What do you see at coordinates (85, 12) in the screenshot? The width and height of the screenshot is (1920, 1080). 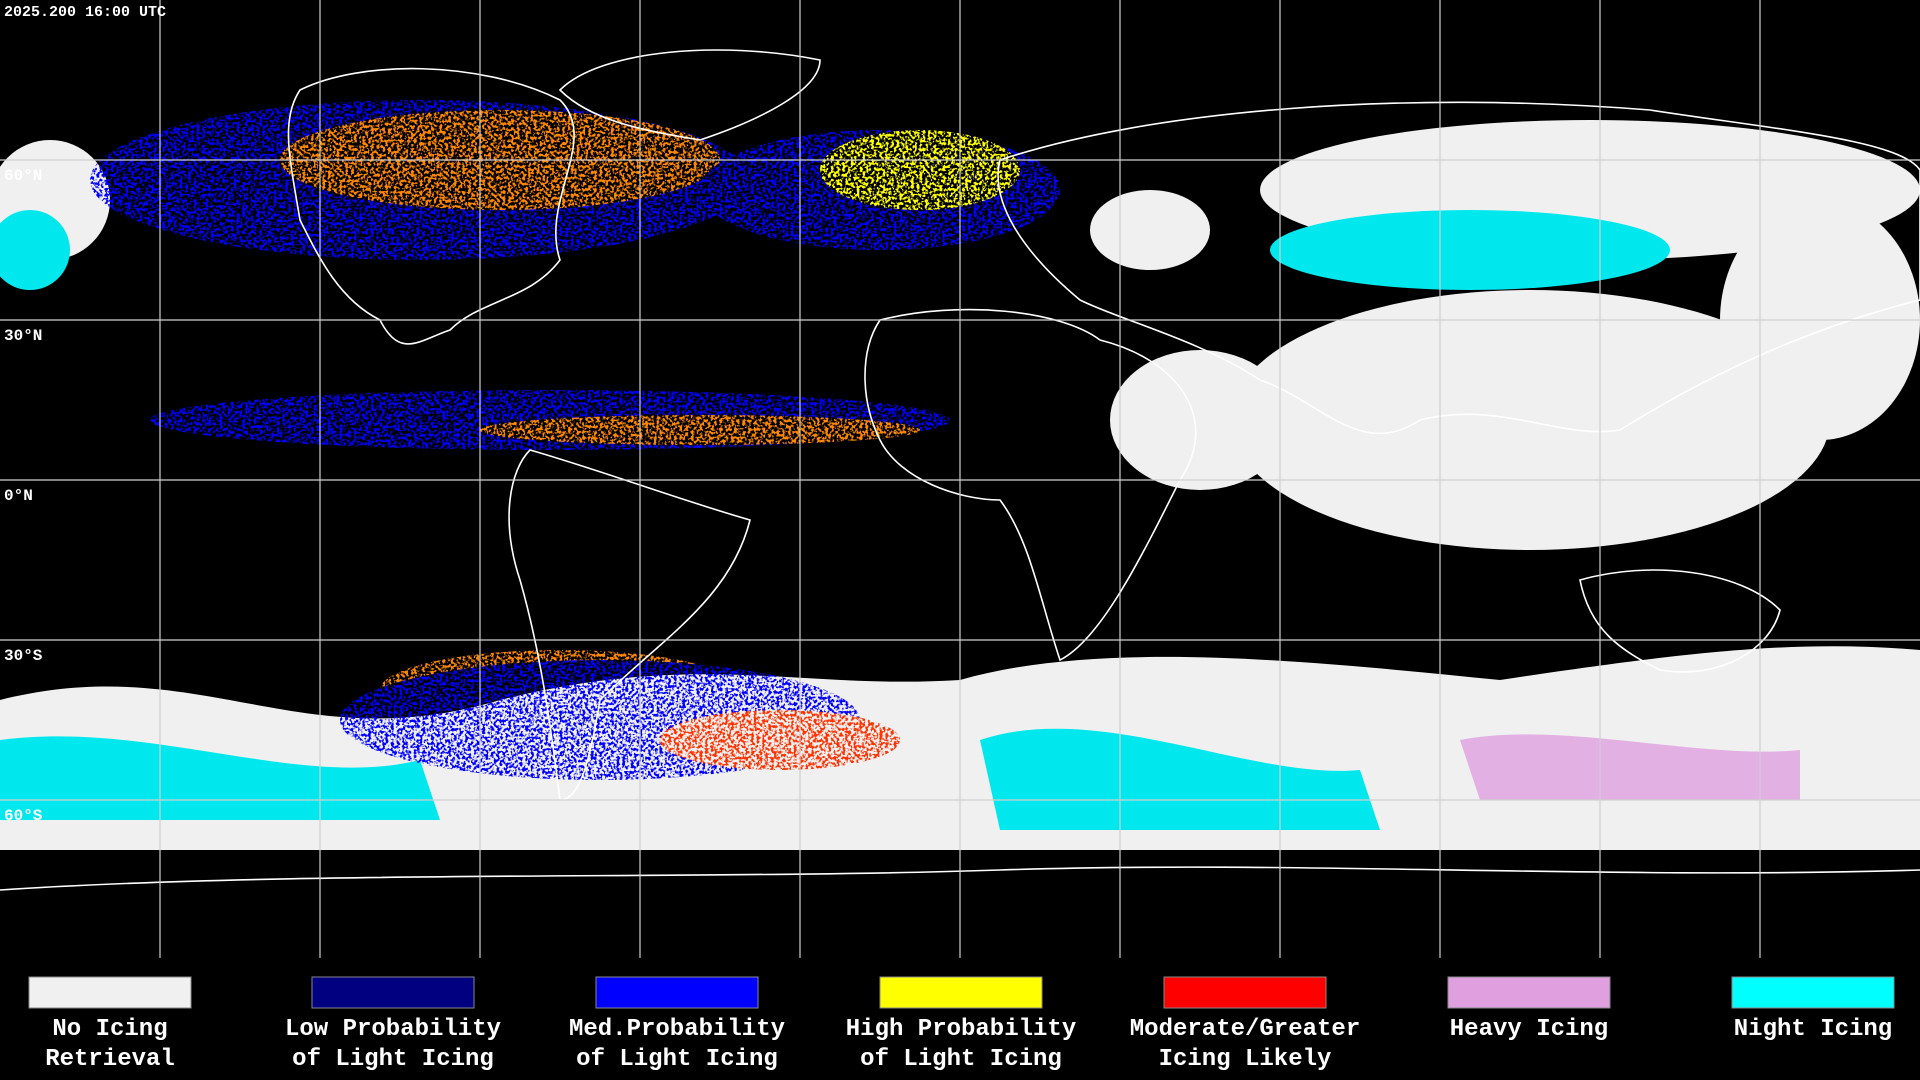 I see `timestamp: 2025.200 16:00 UTC` at bounding box center [85, 12].